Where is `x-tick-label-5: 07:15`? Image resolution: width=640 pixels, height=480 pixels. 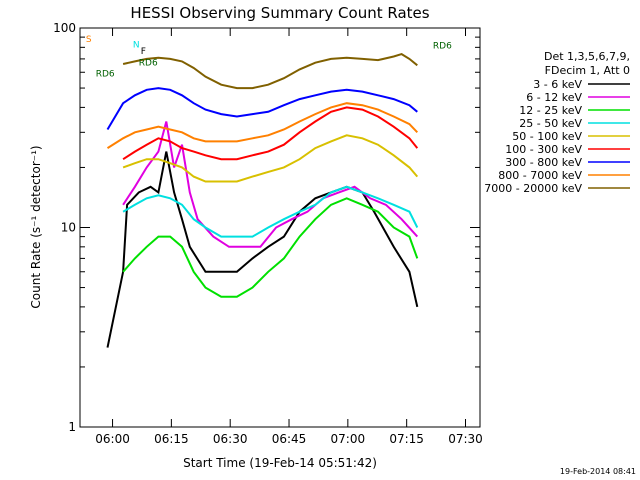
x-tick-label-5: 07:15 is located at coordinates (406, 439).